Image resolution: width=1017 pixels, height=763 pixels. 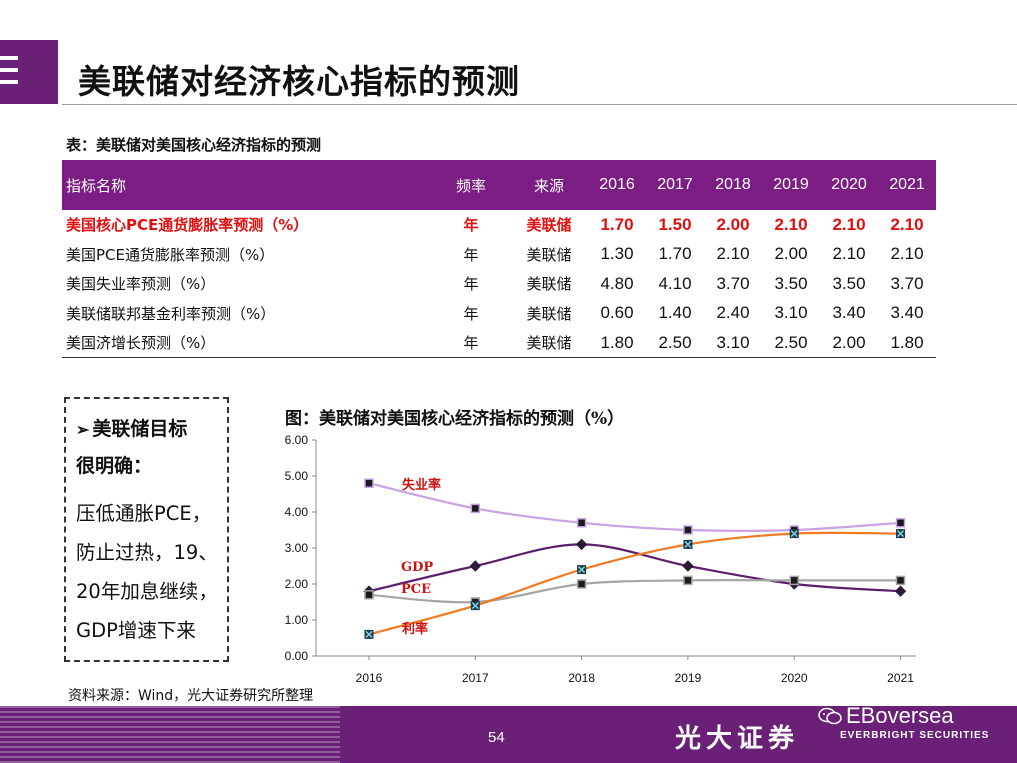 I want to click on header-2019: 2019, so click(x=791, y=184).